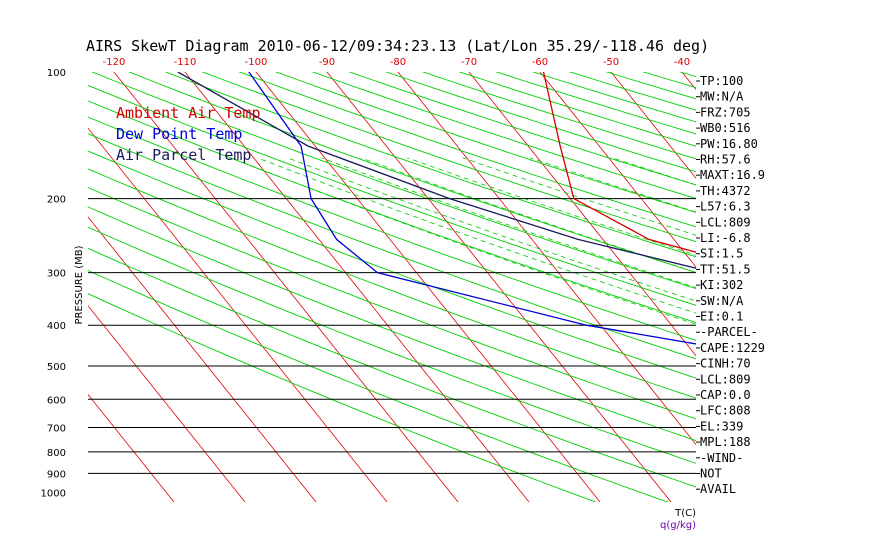 This screenshot has height=560, width=870. What do you see at coordinates (718, 489) in the screenshot?
I see `index-label: AVAIL` at bounding box center [718, 489].